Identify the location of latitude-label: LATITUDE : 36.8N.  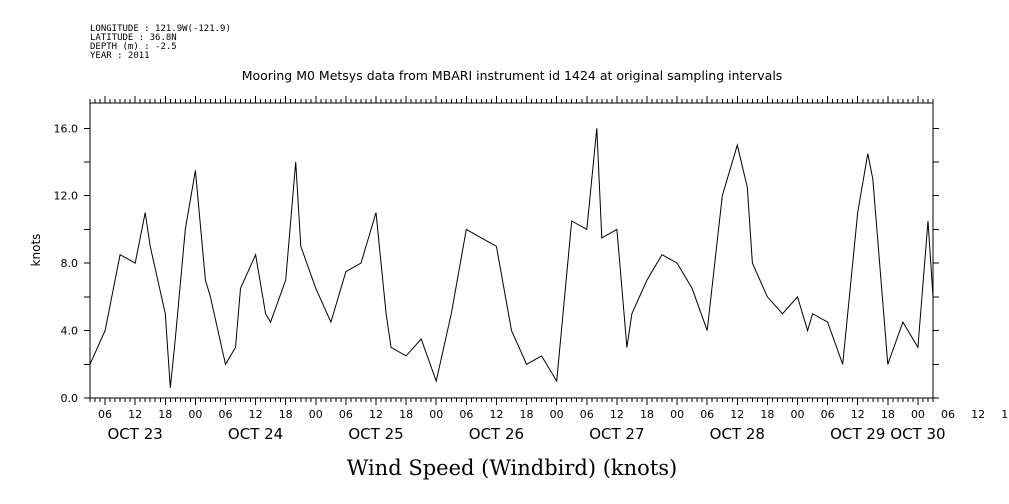
(133, 38).